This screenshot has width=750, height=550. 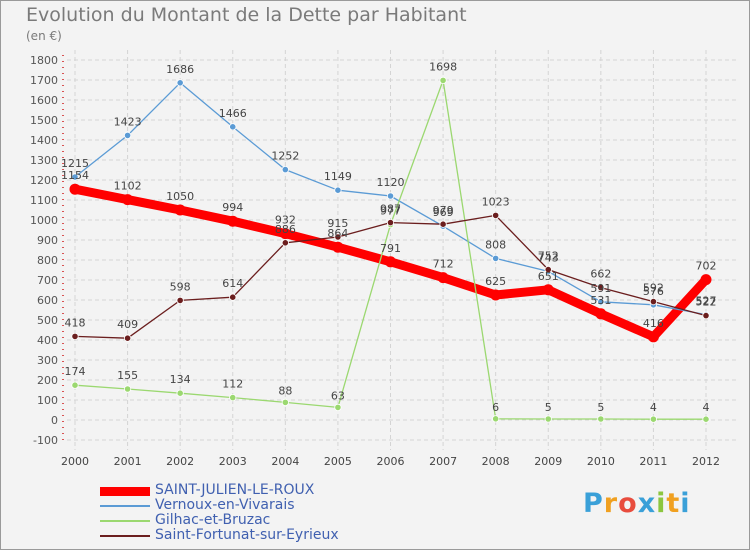 What do you see at coordinates (232, 283) in the screenshot?
I see `data-label: 614` at bounding box center [232, 283].